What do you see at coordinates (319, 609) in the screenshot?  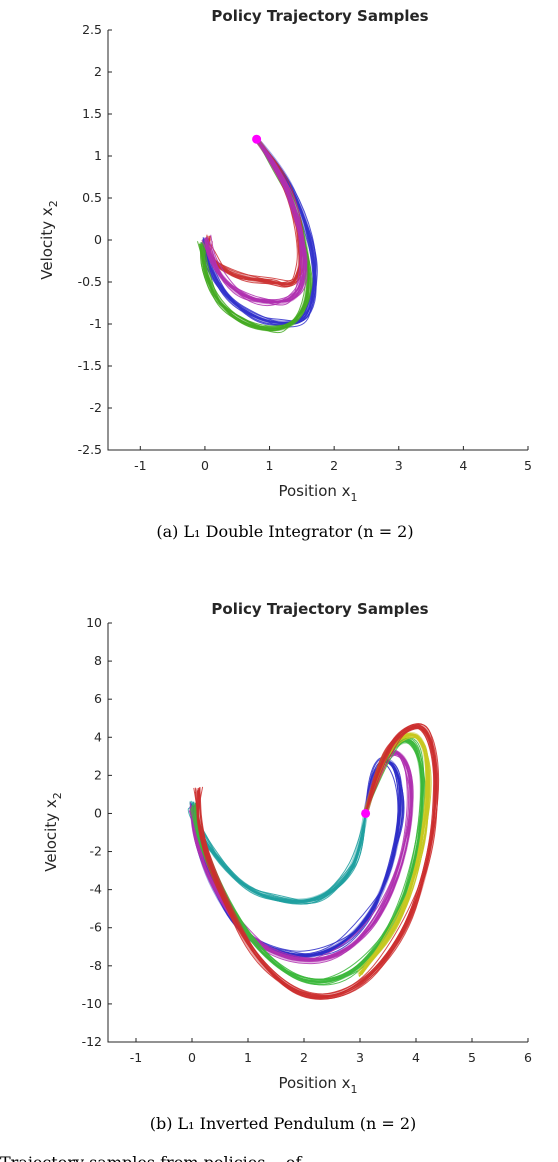 I see `chart-b-title: Policy Trajectory Samples` at bounding box center [319, 609].